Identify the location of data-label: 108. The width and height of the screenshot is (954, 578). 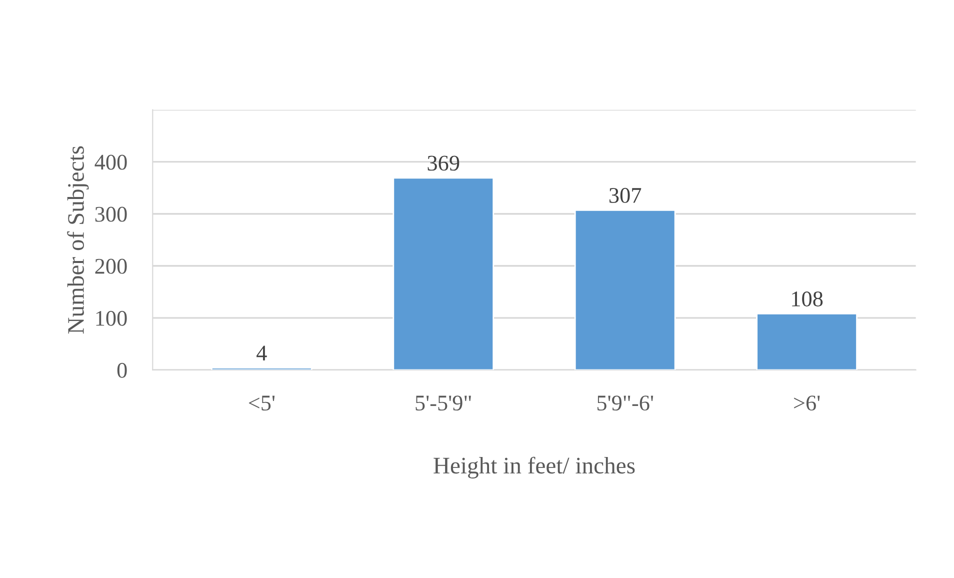
(807, 298).